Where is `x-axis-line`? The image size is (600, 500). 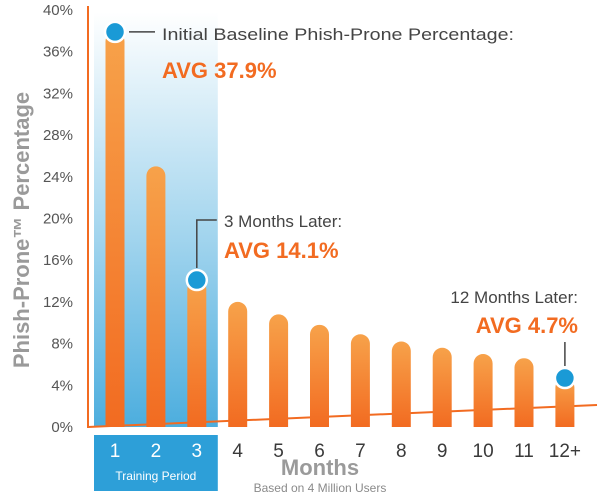
x-axis-line is located at coordinates (342, 416).